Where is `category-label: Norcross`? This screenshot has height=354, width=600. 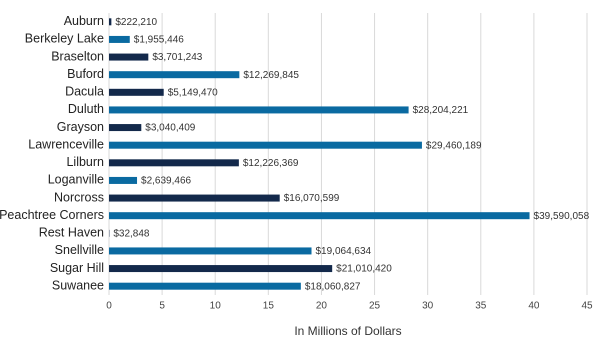 category-label: Norcross is located at coordinates (79, 197).